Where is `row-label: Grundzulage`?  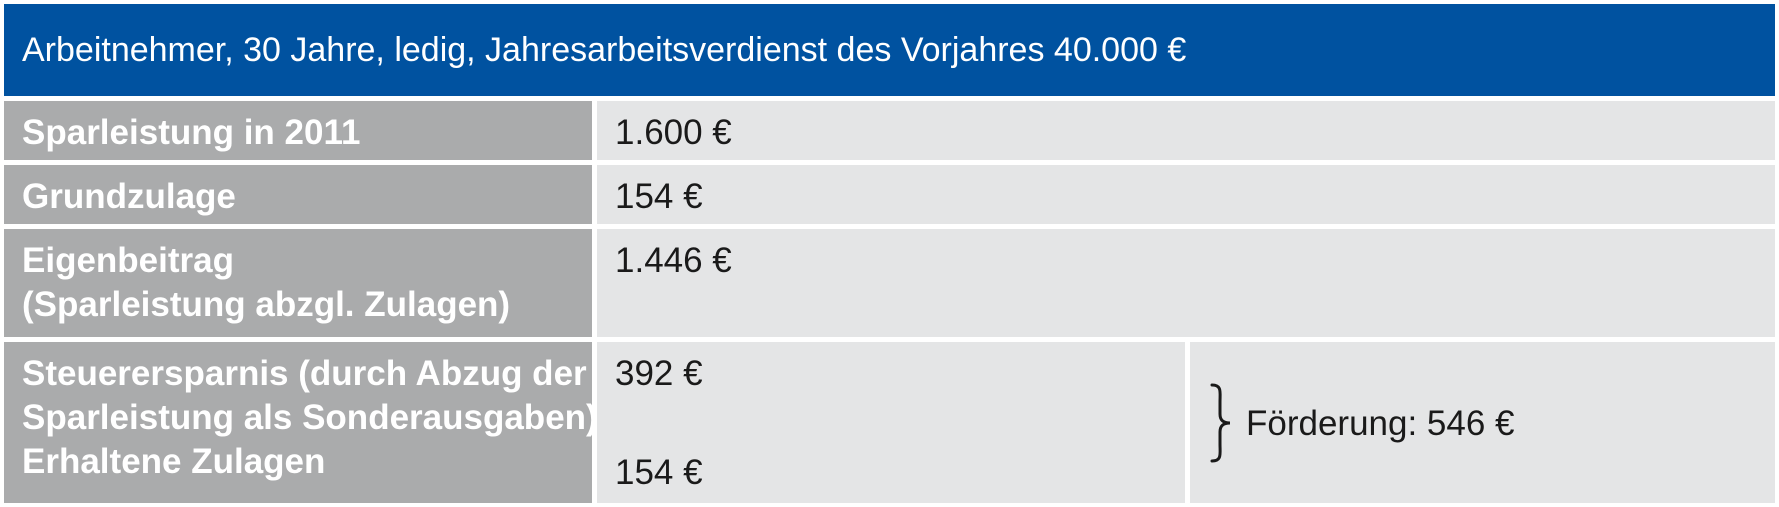 row-label: Grundzulage is located at coordinates (298, 194).